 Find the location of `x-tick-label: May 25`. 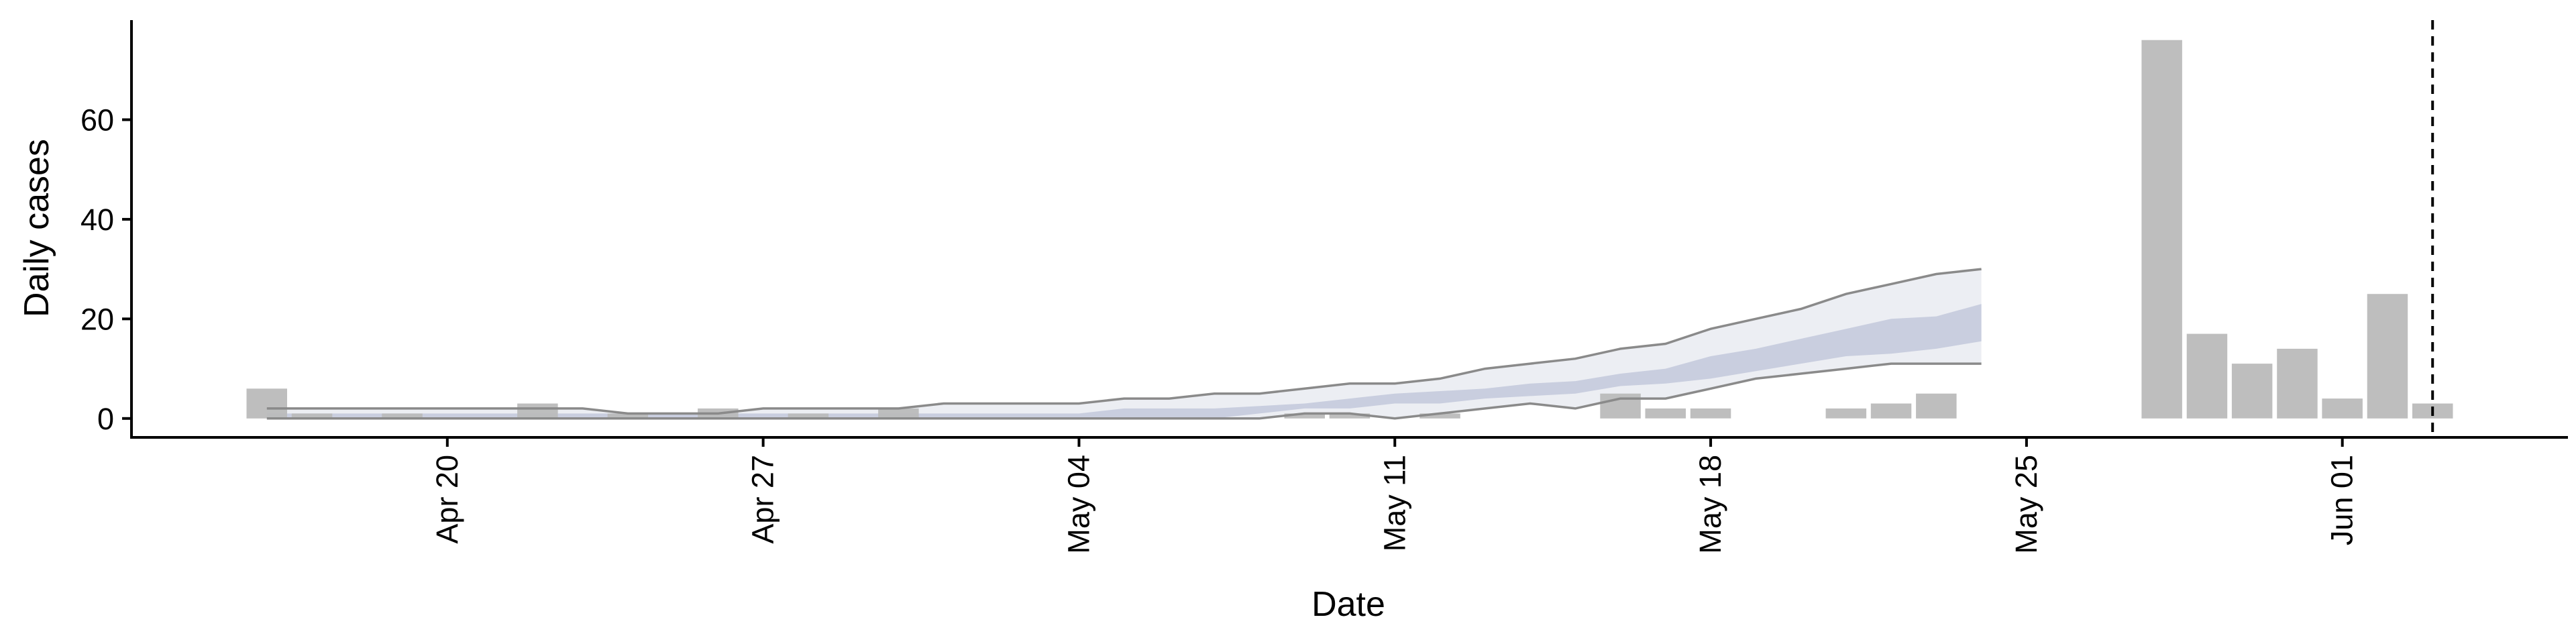

x-tick-label: May 25 is located at coordinates (2026, 504).